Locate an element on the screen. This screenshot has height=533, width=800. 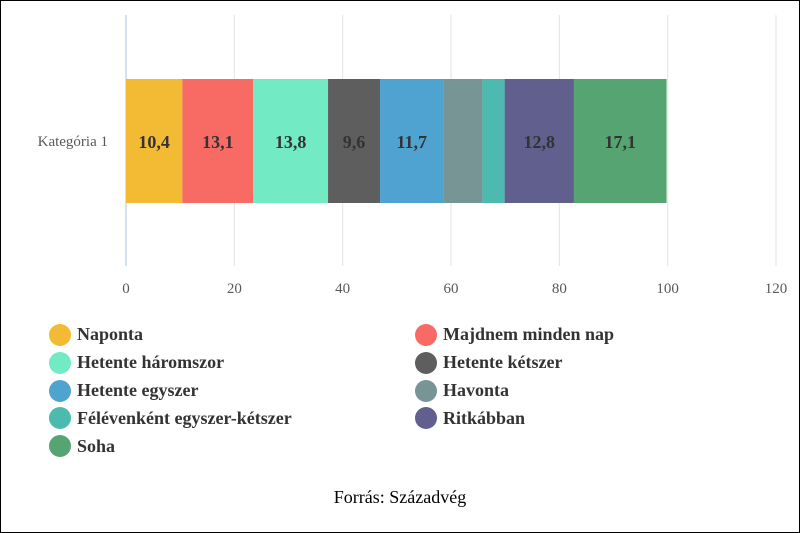
data-label: 11,7 is located at coordinates (411, 142).